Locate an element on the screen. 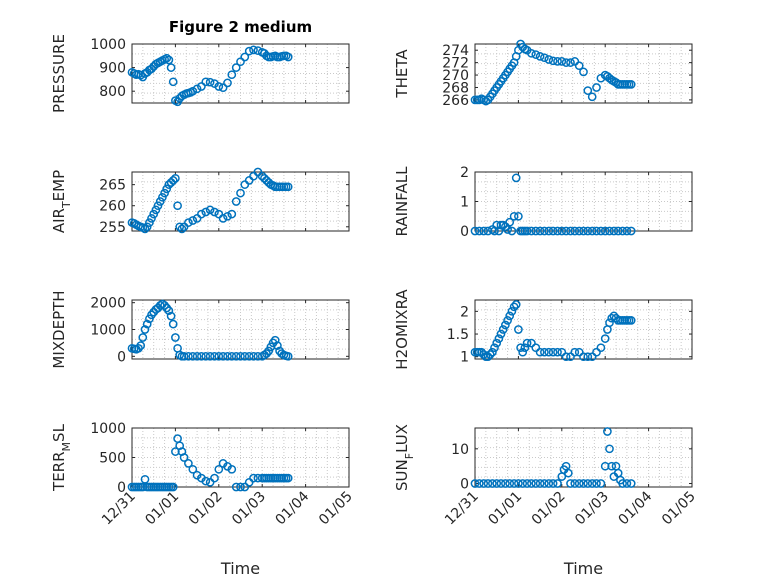  subplot-air_temp: 255 260 265 AIRTEMP is located at coordinates (200, 201).